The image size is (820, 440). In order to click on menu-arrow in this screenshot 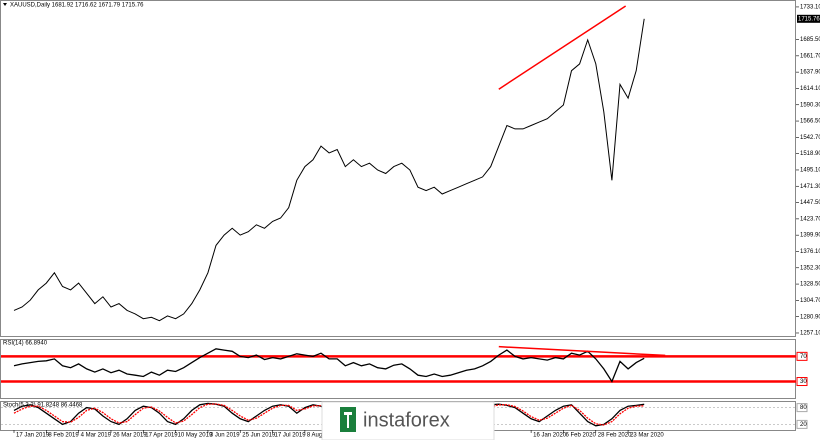, I will do `click(5, 4)`.